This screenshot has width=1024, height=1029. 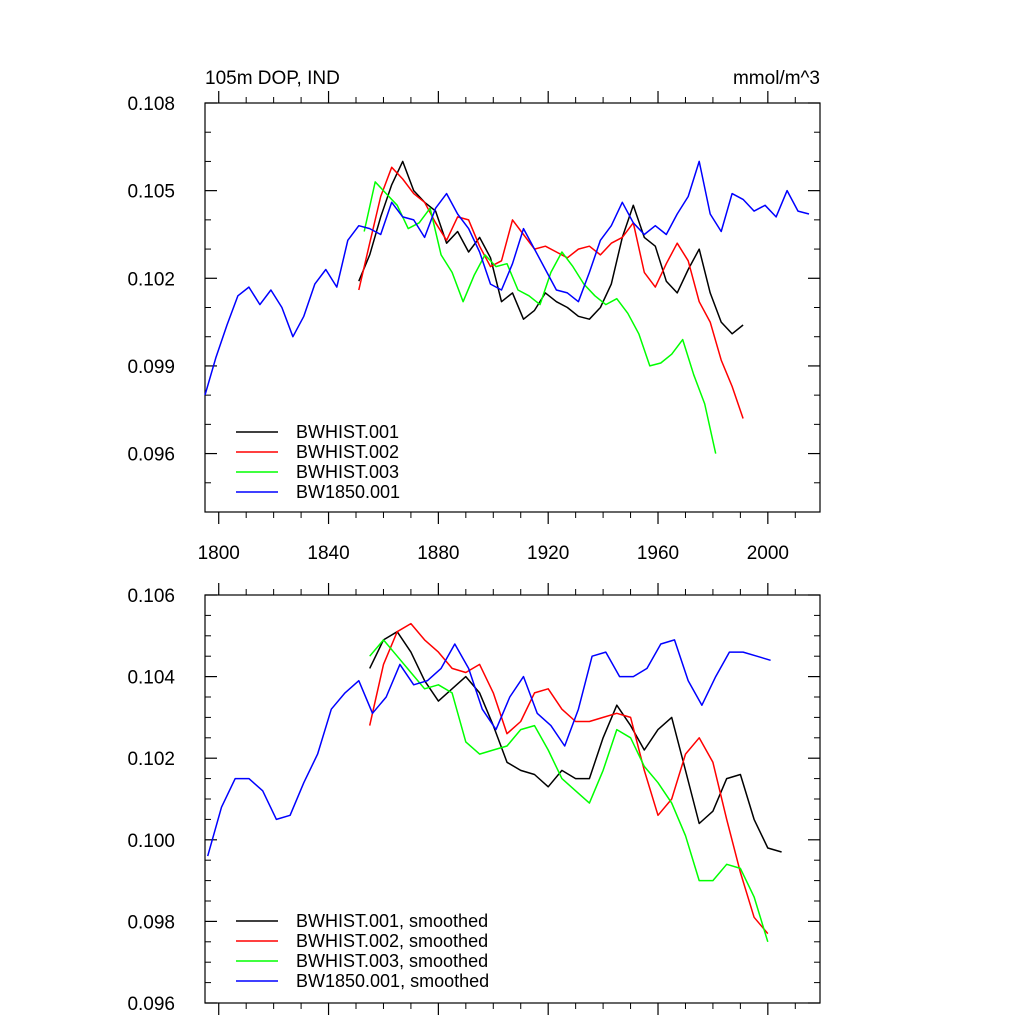 What do you see at coordinates (151, 841) in the screenshot?
I see `bottom-y-tick-label: 0.100` at bounding box center [151, 841].